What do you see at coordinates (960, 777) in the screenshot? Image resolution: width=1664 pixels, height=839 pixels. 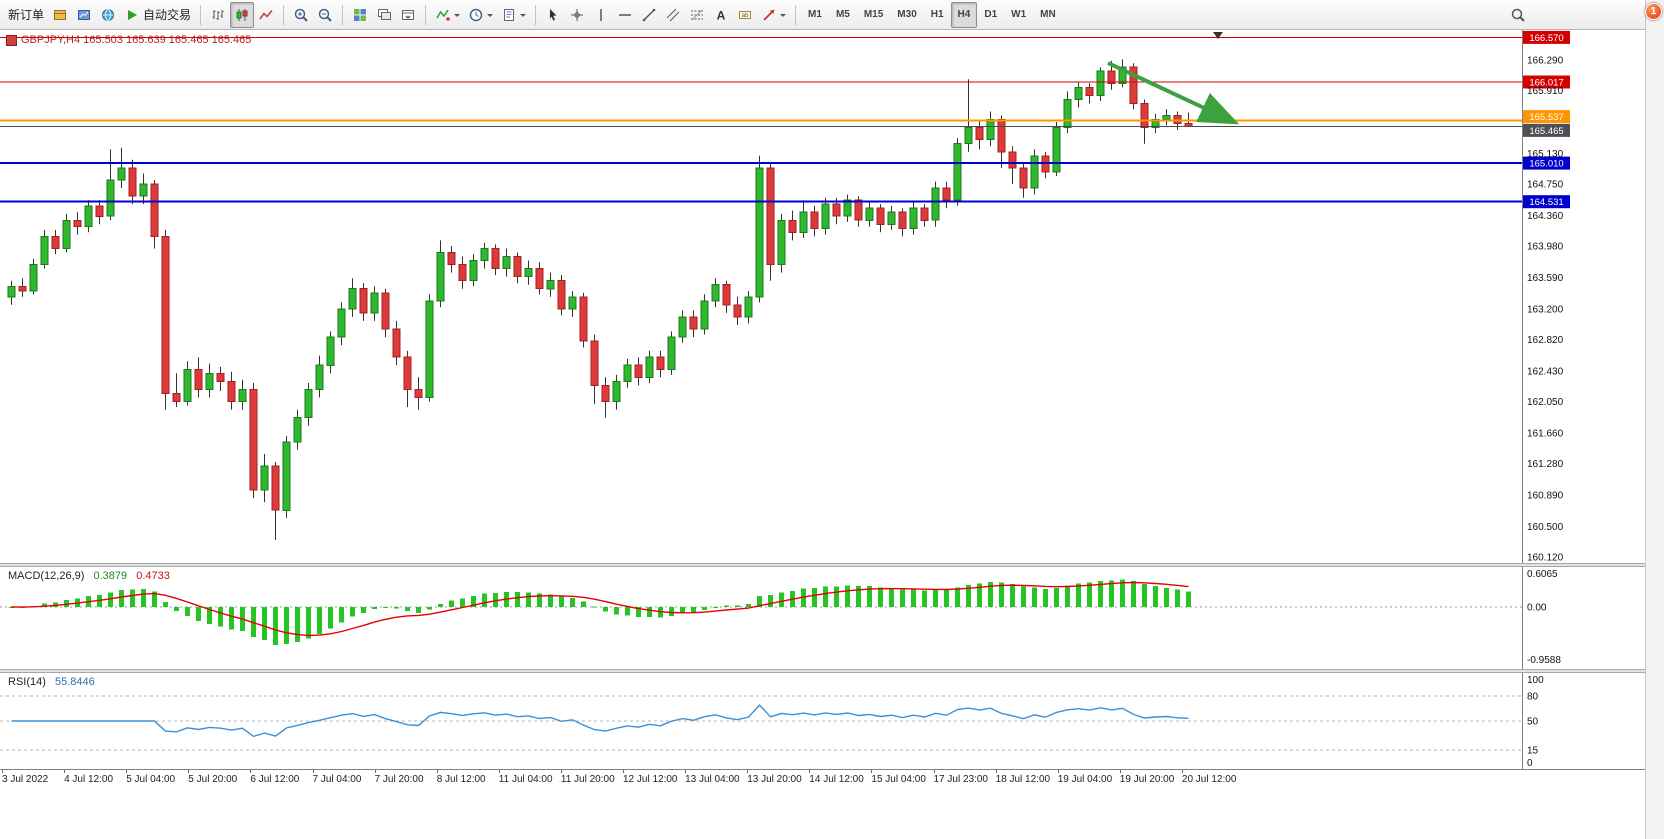 I see `time-axis-label: 17 Jul 23:00` at bounding box center [960, 777].